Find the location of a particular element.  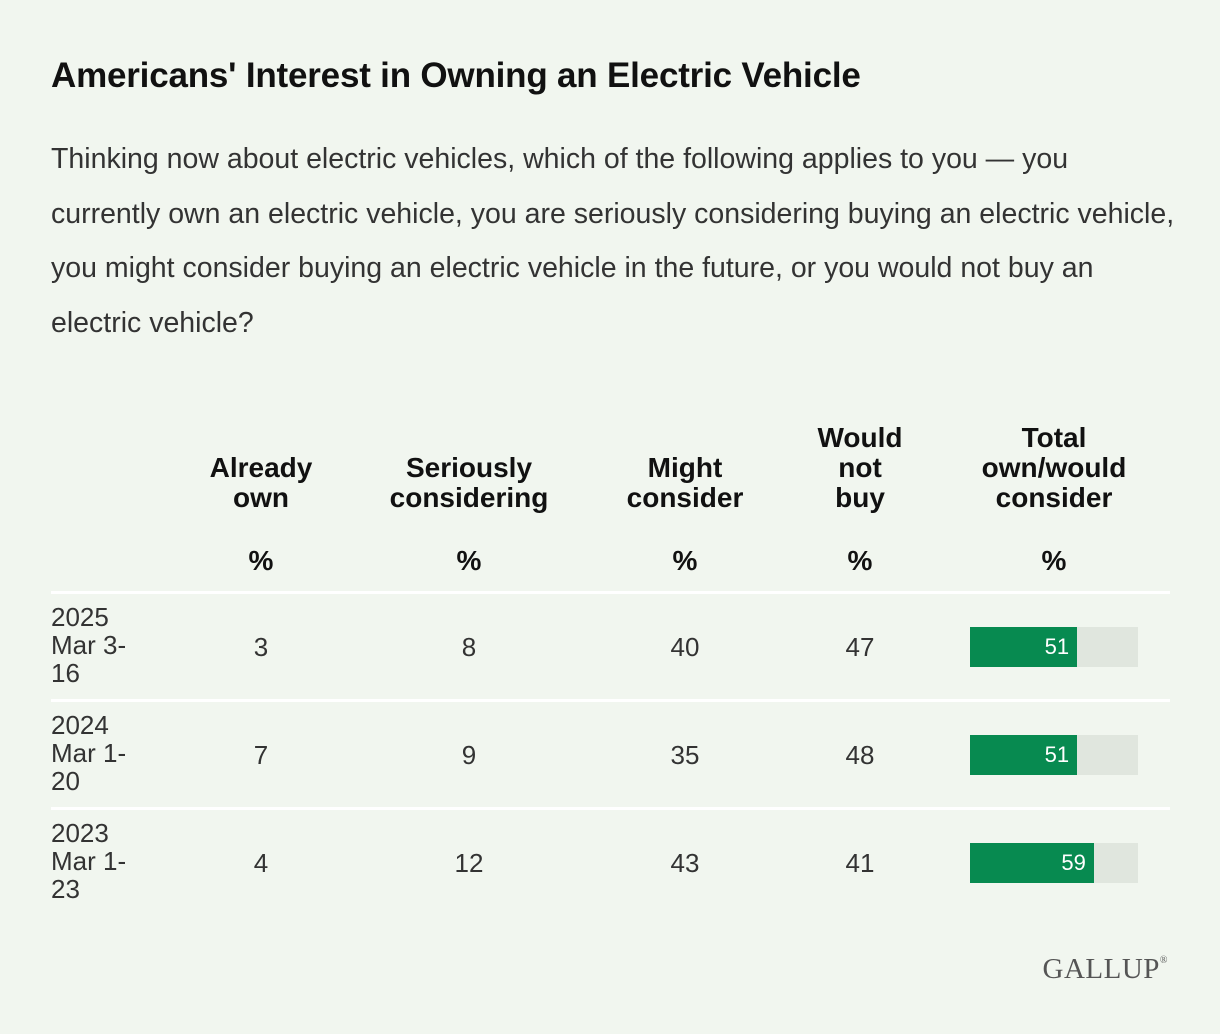

gallup-logo: GALLUP® is located at coordinates (1106, 969).